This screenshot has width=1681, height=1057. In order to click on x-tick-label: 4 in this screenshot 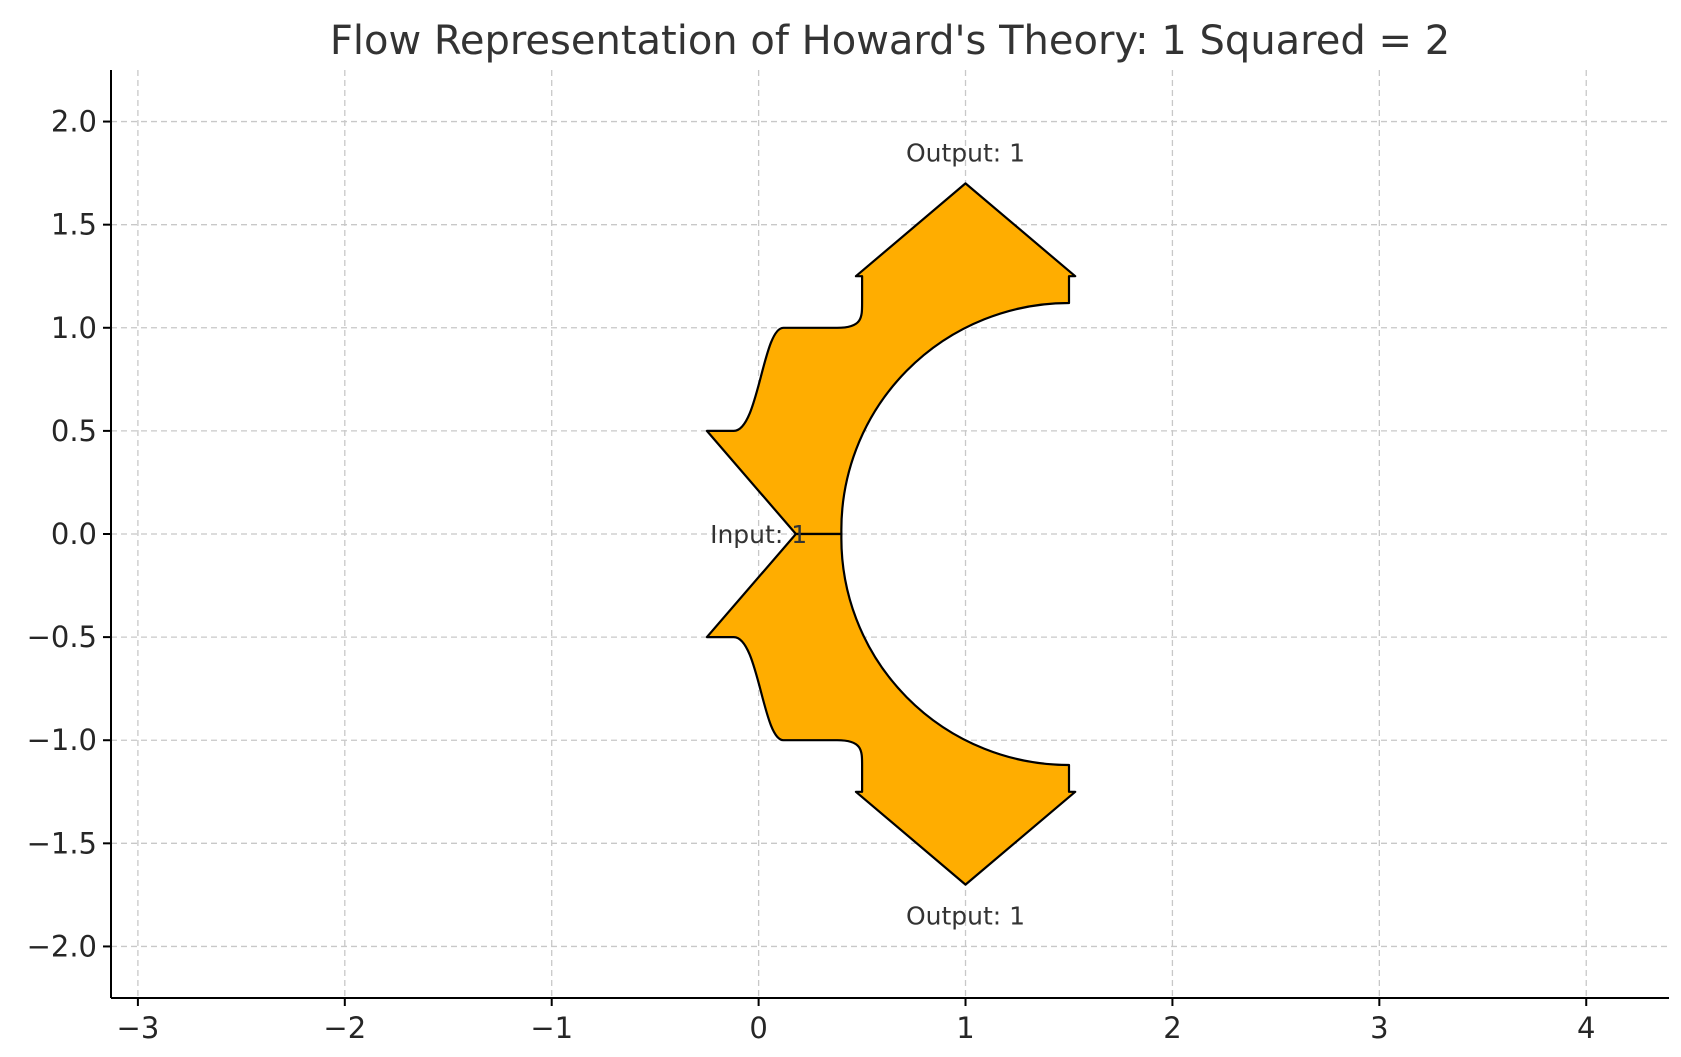, I will do `click(1586, 1028)`.